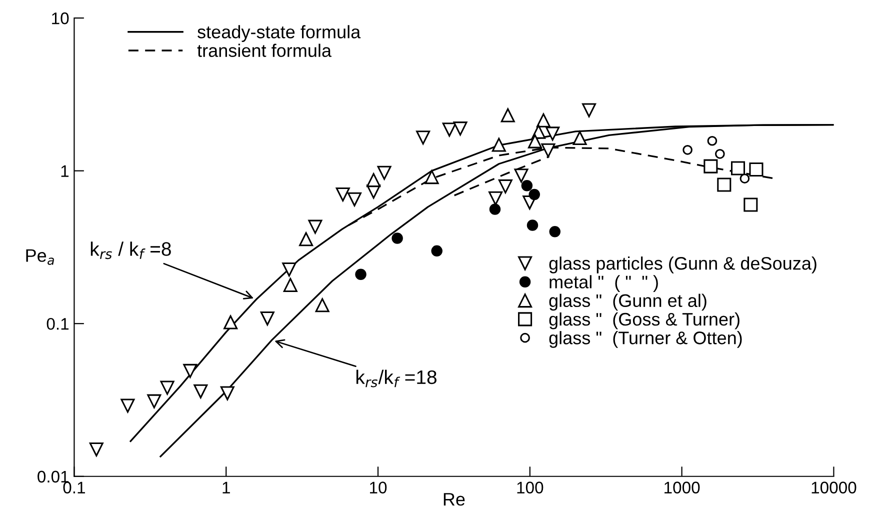  I want to click on x-tick-label: 100, so click(530, 488).